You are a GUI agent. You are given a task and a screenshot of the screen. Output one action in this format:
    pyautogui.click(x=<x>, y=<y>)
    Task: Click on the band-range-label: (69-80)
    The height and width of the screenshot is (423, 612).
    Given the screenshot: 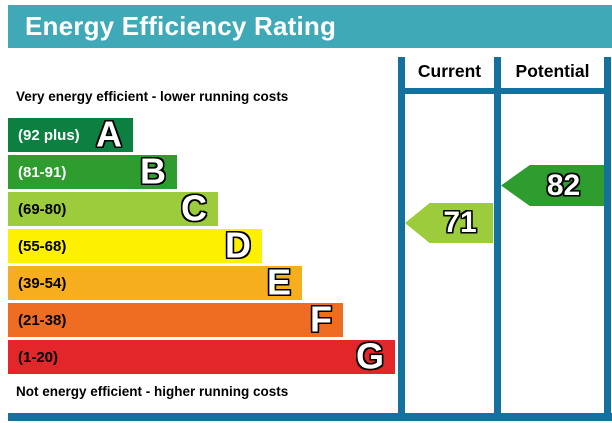 What is the action you would take?
    pyautogui.click(x=42, y=209)
    